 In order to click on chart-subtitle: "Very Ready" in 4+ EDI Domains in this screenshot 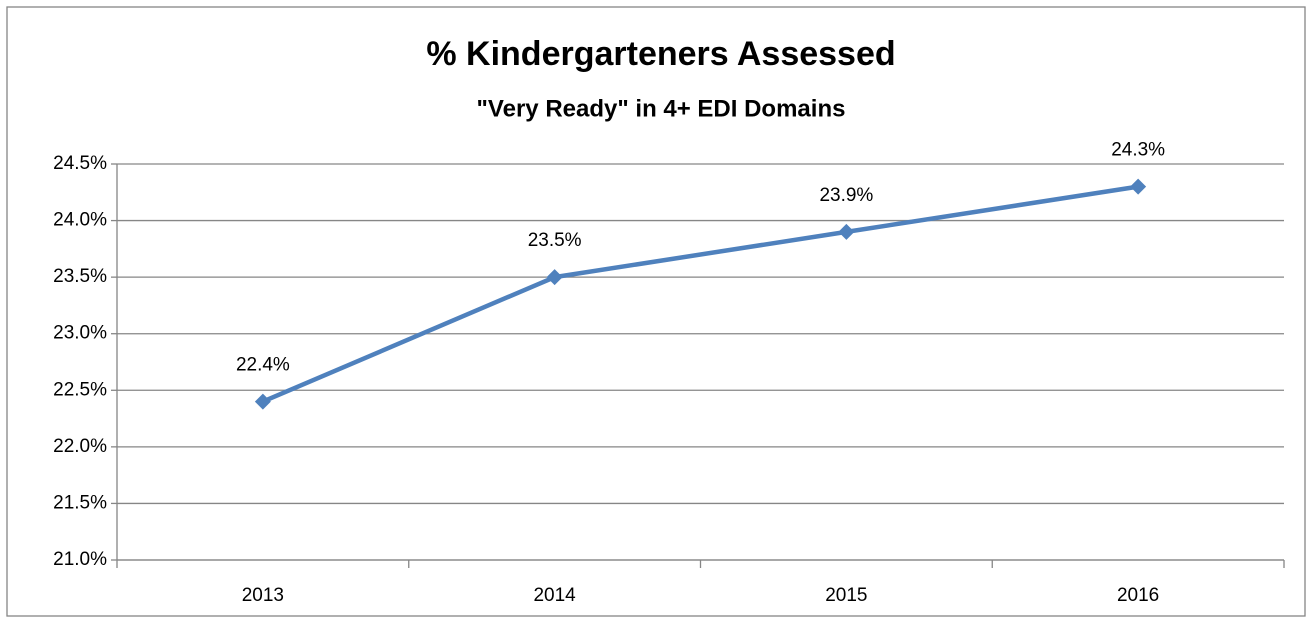, I will do `click(661, 108)`.